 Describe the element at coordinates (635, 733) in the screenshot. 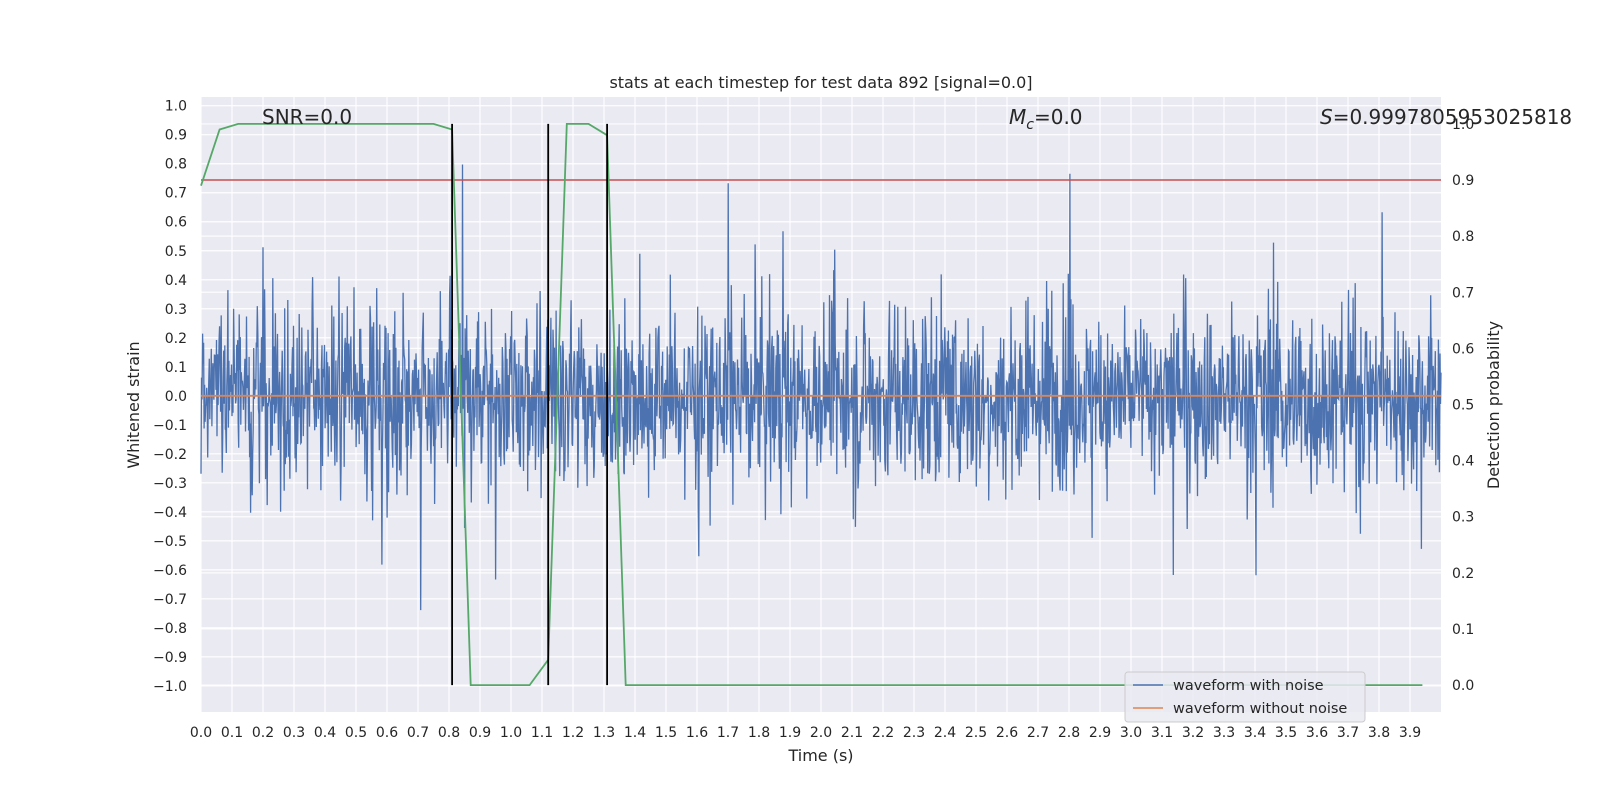

I see `x-tick-label: 1.4` at that location.